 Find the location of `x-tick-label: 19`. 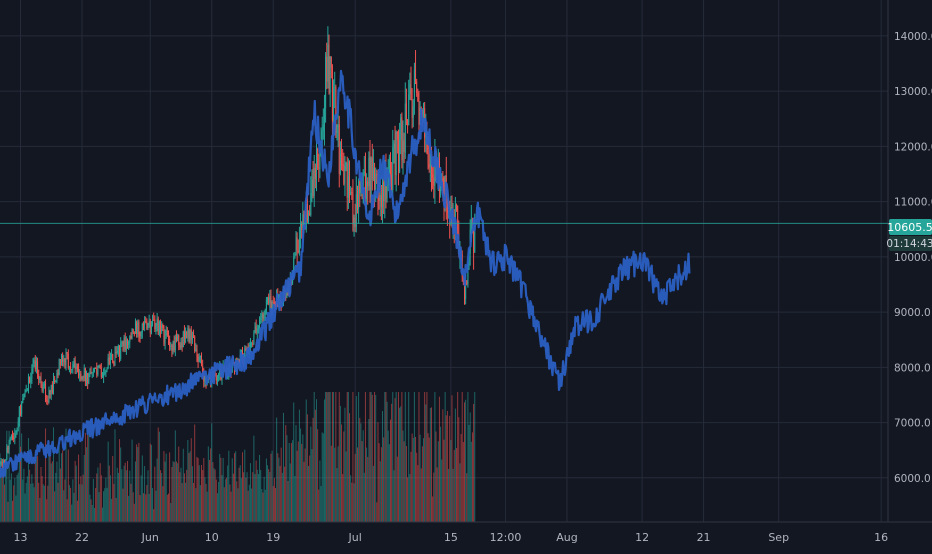

x-tick-label: 19 is located at coordinates (273, 537).